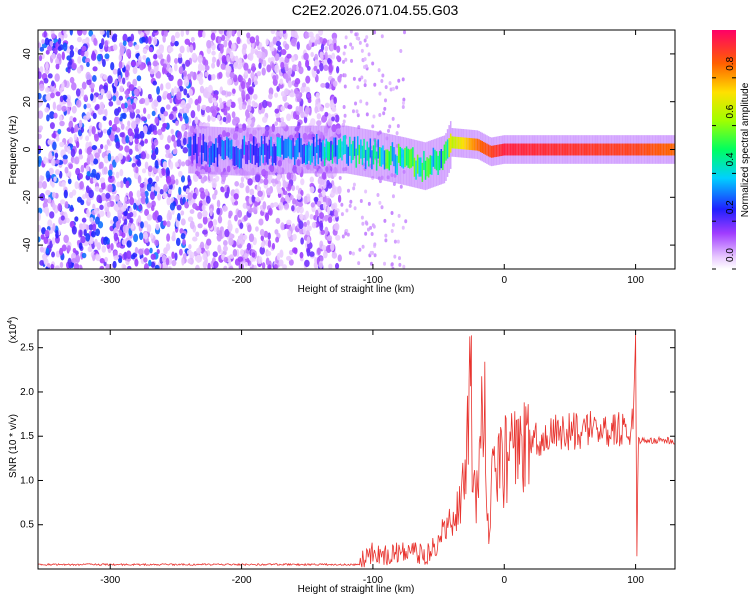 Image resolution: width=750 pixels, height=600 pixels. Describe the element at coordinates (110, 580) in the screenshot. I see `snr-x-tick-label: -300` at that location.